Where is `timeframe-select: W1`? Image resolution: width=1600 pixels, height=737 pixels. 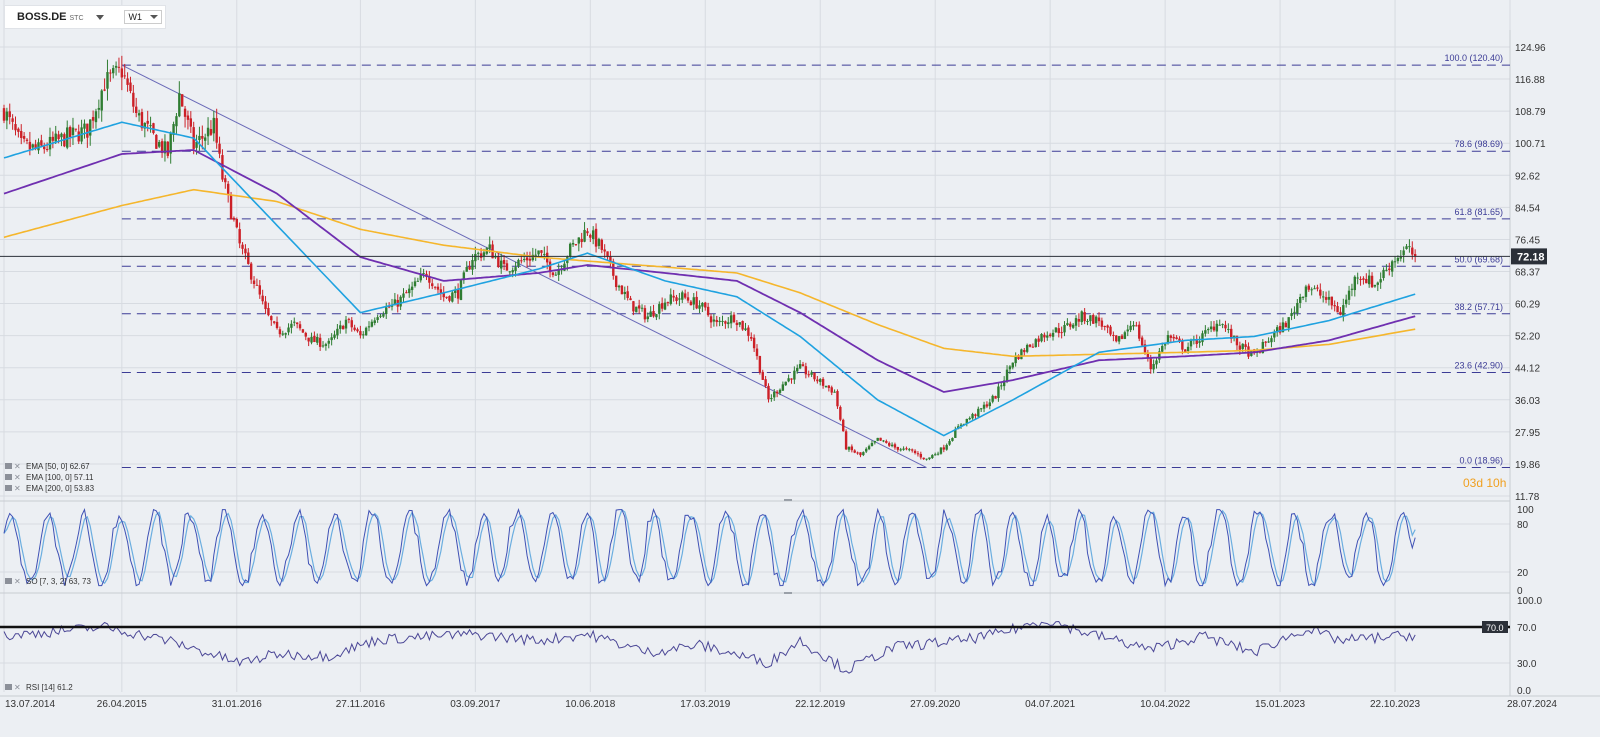
timeframe-select: W1 is located at coordinates (142, 17).